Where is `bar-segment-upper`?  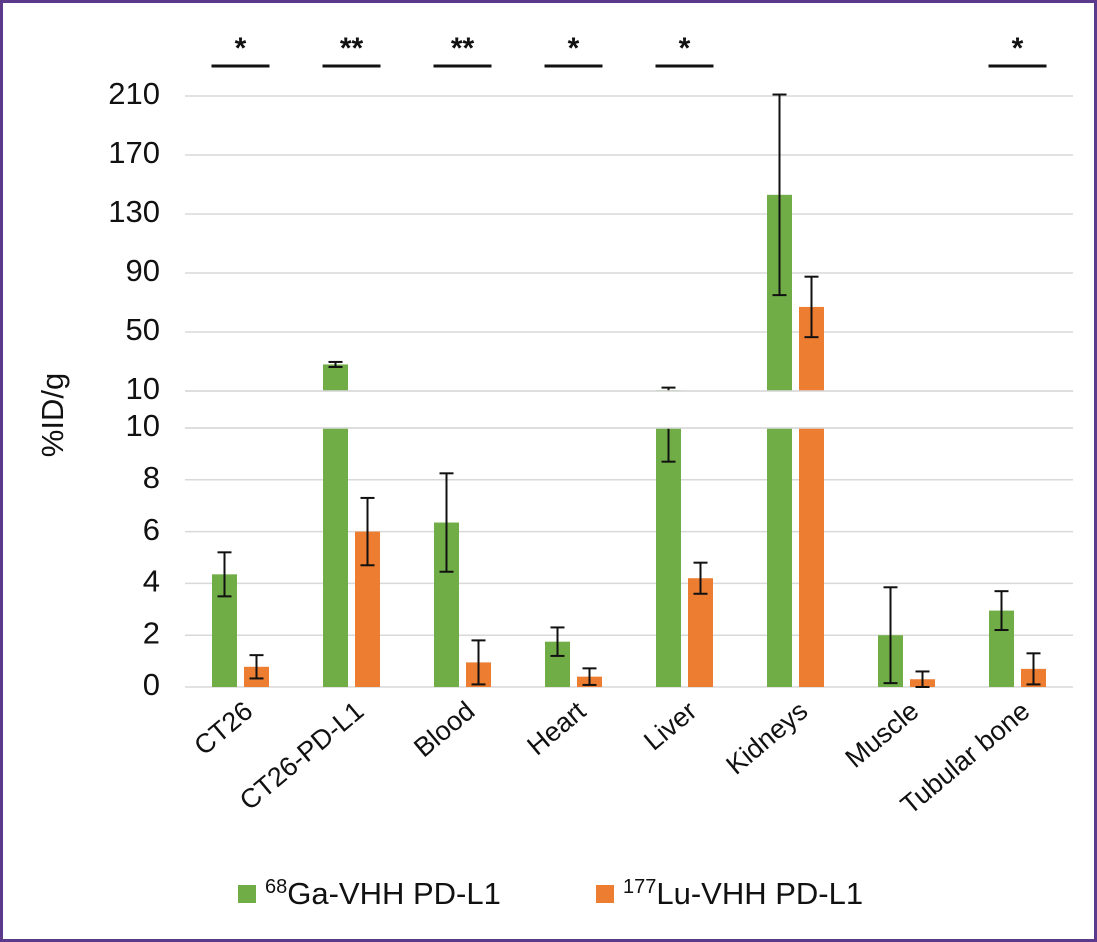 bar-segment-upper is located at coordinates (335, 377).